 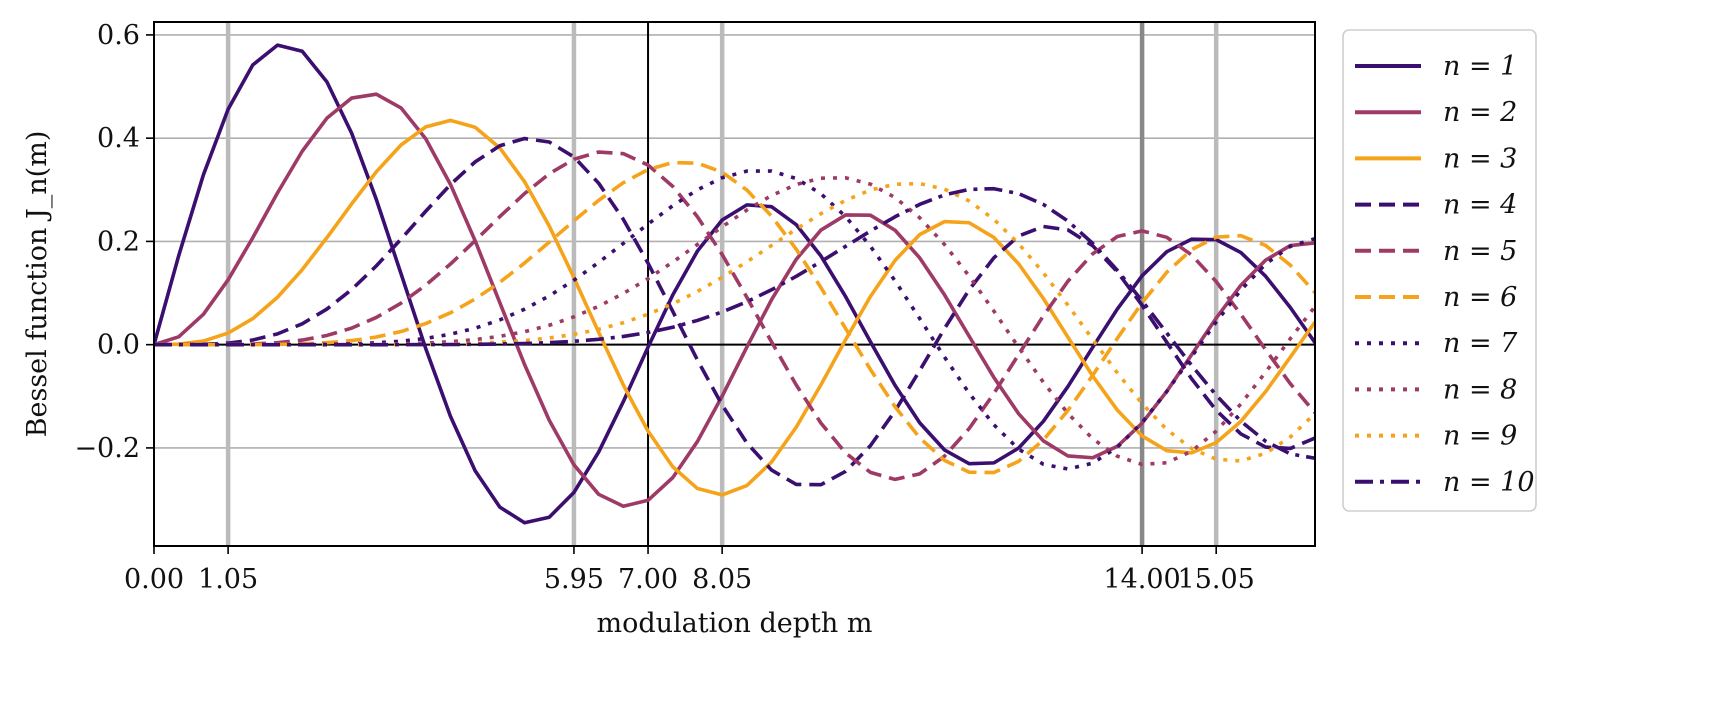 What do you see at coordinates (1216, 579) in the screenshot?
I see `x-tick-label-6: 15.05` at bounding box center [1216, 579].